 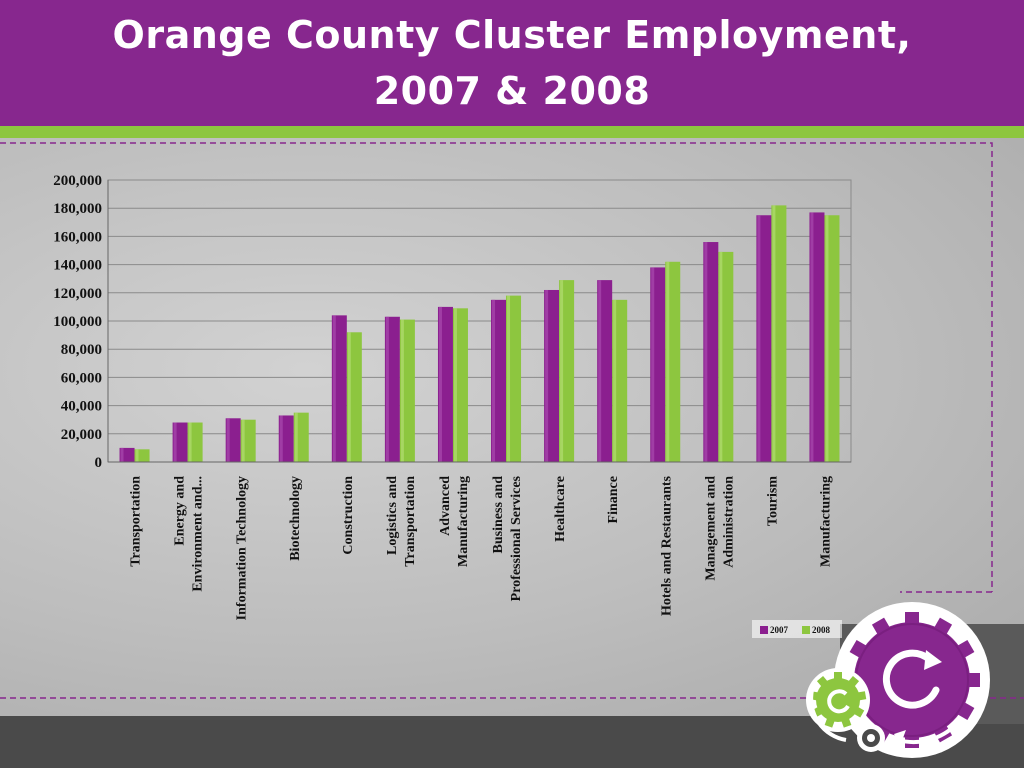 I want to click on x-tick-label-line: Advanced, so click(x=445, y=506).